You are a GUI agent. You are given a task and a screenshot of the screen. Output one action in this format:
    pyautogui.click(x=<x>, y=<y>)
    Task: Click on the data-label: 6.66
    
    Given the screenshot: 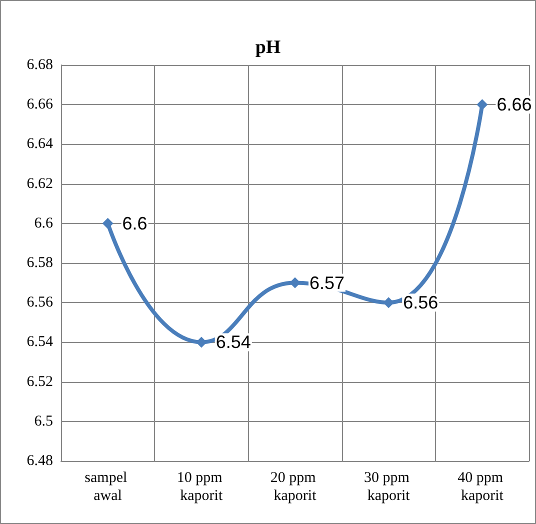 What is the action you would take?
    pyautogui.click(x=514, y=104)
    